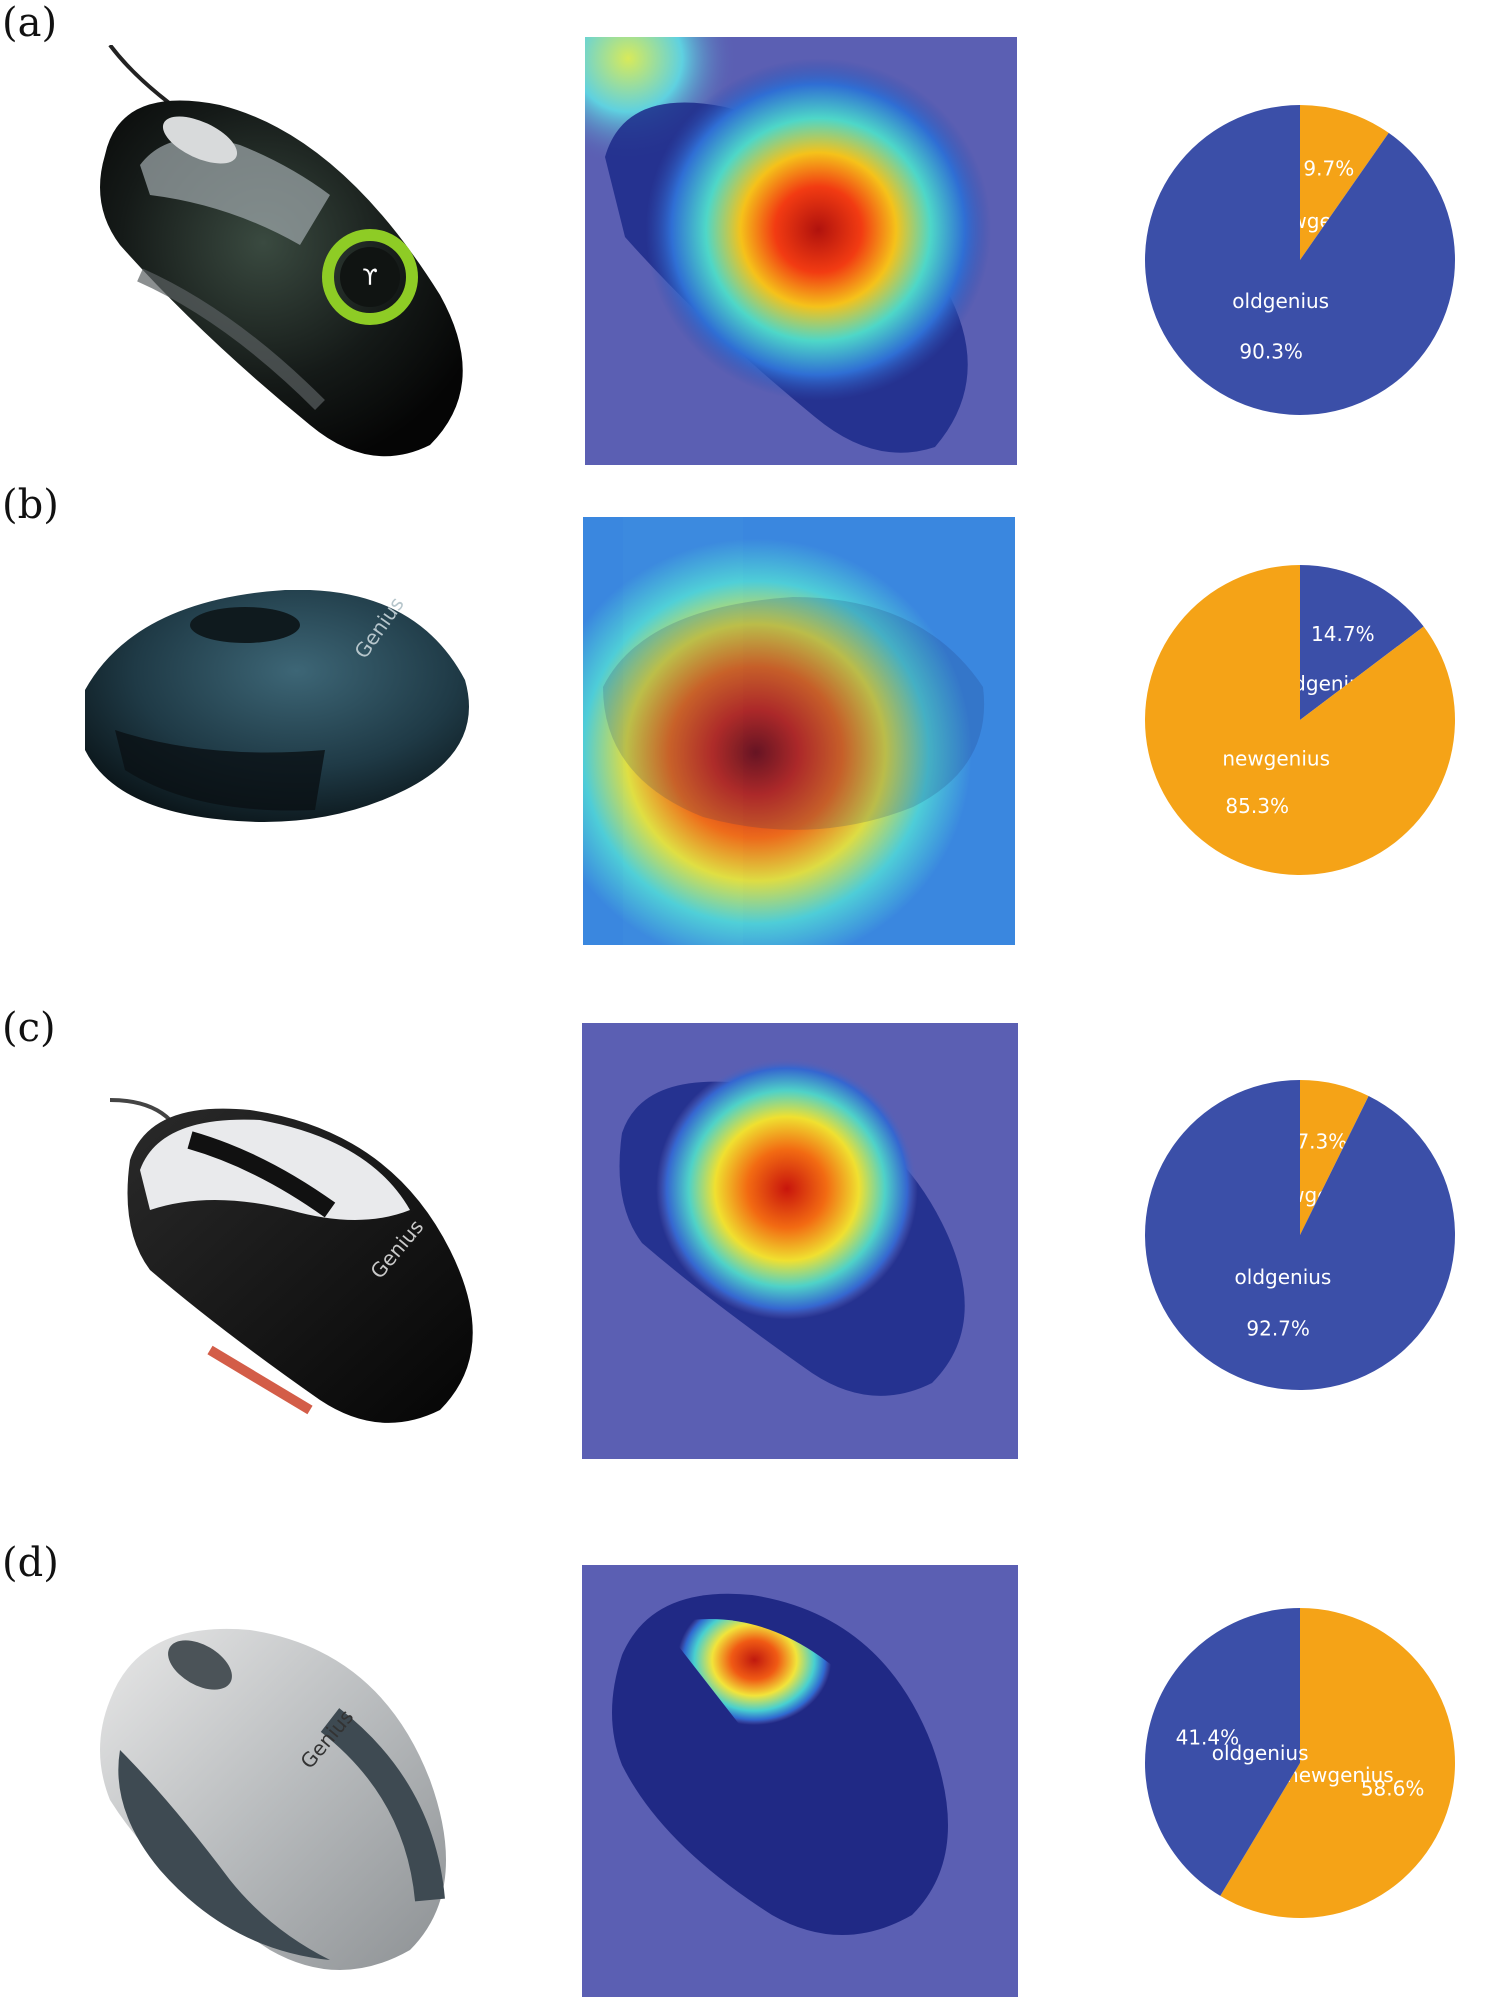 The image size is (1500, 2003). What do you see at coordinates (369, 278) in the screenshot?
I see `svg-text: ϒ` at bounding box center [369, 278].